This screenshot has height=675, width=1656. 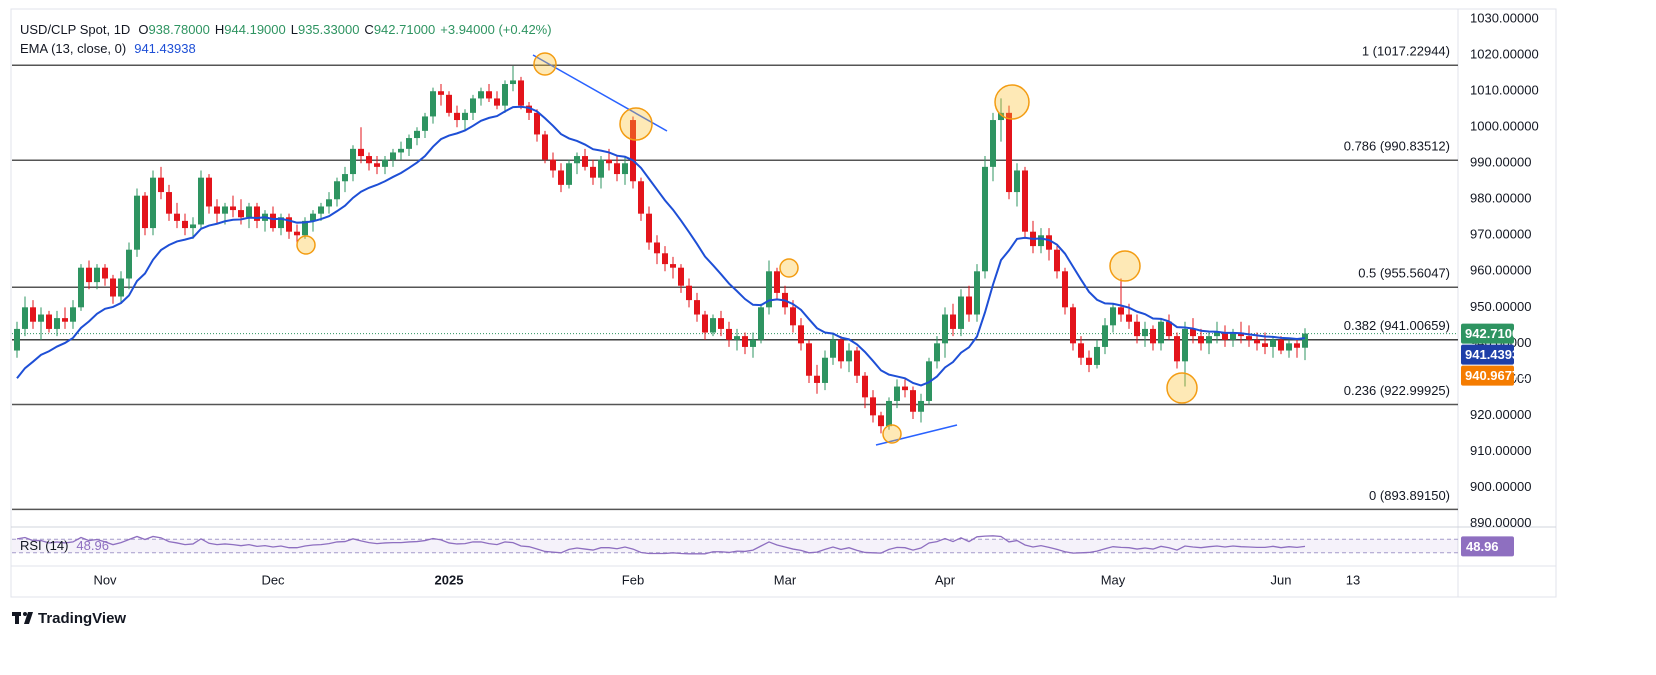 What do you see at coordinates (164, 48) in the screenshot?
I see `ema-value: 941.43938` at bounding box center [164, 48].